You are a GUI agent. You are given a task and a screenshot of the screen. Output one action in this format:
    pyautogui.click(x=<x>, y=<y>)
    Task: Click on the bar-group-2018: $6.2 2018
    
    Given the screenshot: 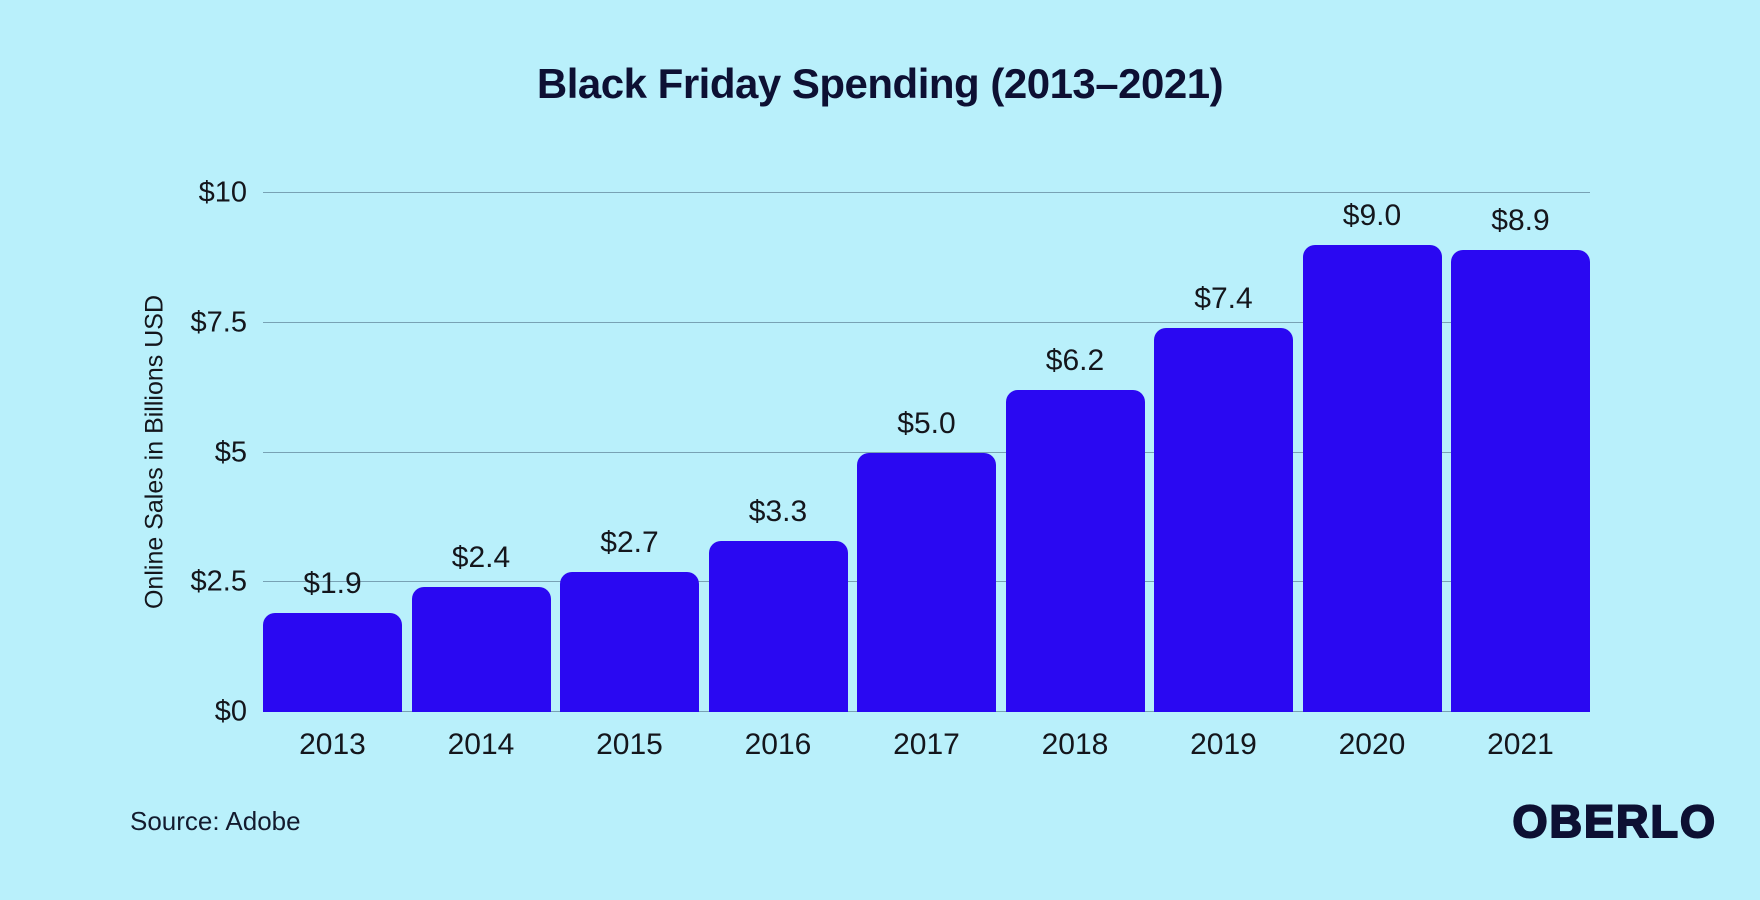 What is the action you would take?
    pyautogui.click(x=1075, y=477)
    